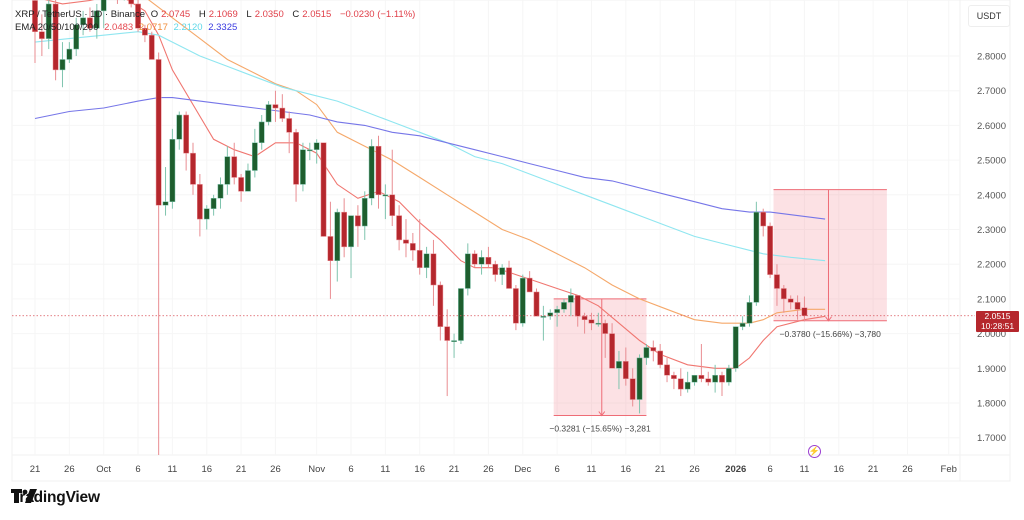  I want to click on close-value: C 2.0515, so click(312, 14).